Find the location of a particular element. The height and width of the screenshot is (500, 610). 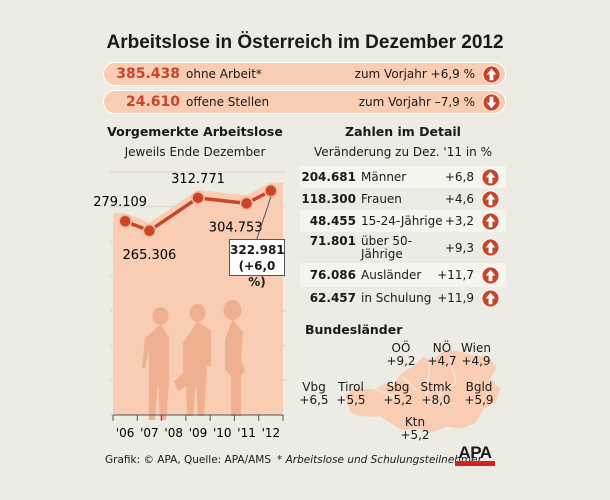

state-name: Tirol is located at coordinates (351, 387).